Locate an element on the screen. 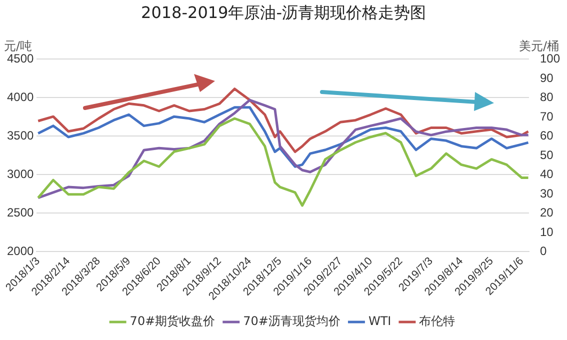 This screenshot has width=567, height=340. chart-title: 2018-2019年原油-沥青期现价格走势图 is located at coordinates (283, 12).